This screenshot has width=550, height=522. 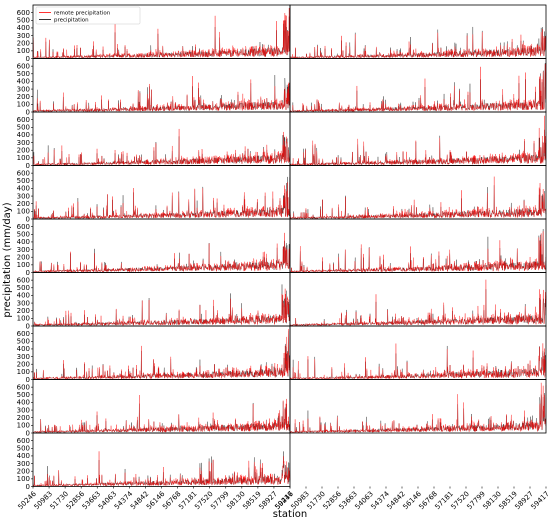 What do you see at coordinates (540, 500) in the screenshot?
I see `right-x-tick-label: 59417` at bounding box center [540, 500].